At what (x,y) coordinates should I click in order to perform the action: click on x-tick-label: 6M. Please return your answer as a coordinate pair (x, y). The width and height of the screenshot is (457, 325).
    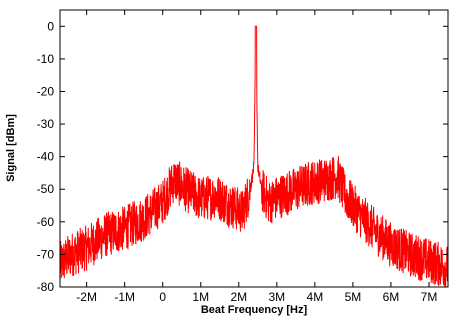
    Looking at the image, I should click on (391, 297).